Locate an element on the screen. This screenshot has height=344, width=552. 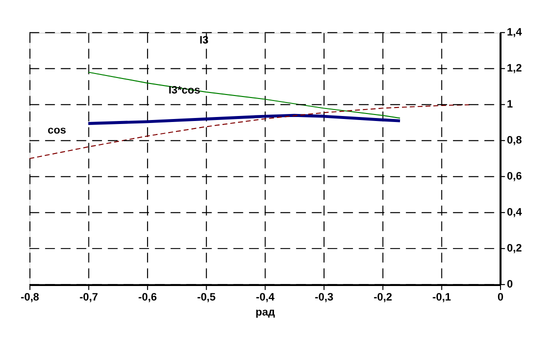
y-tick-label: 1,4 is located at coordinates (514, 32).